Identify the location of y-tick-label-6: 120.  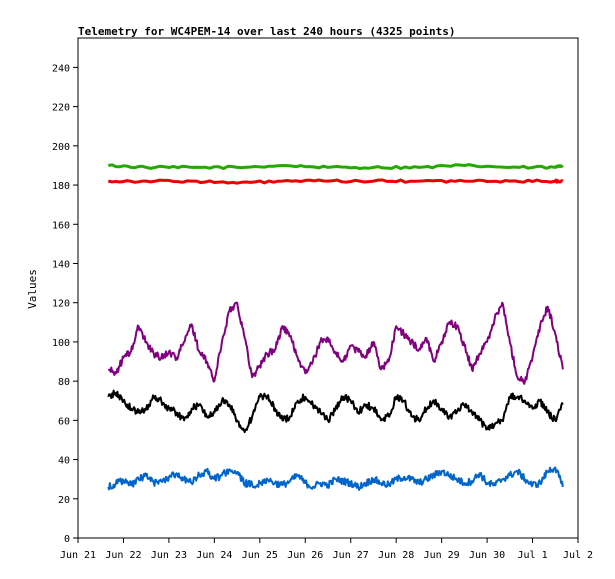
(61, 304).